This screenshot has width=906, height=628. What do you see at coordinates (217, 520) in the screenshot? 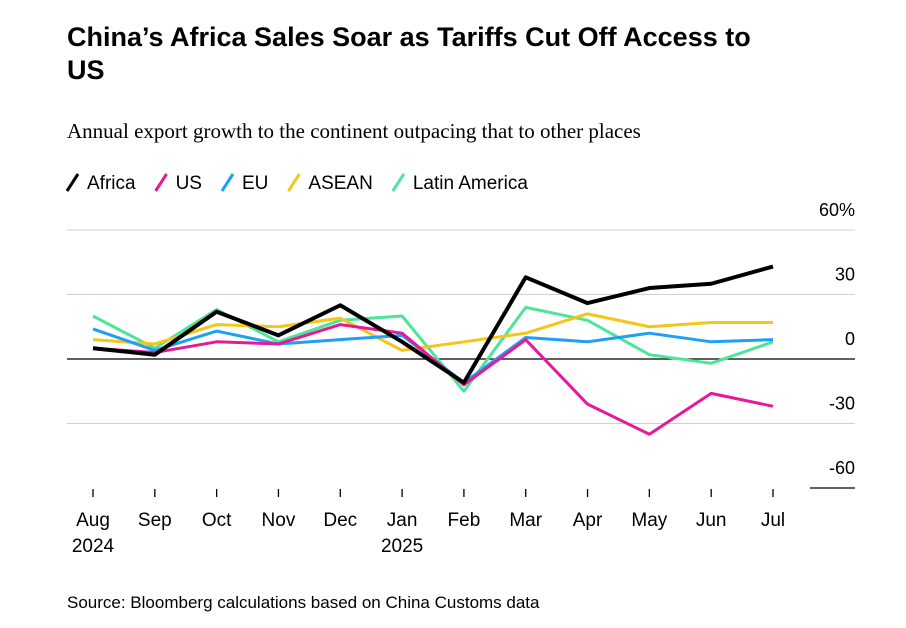
I see `x-tick-label: Oct` at bounding box center [217, 520].